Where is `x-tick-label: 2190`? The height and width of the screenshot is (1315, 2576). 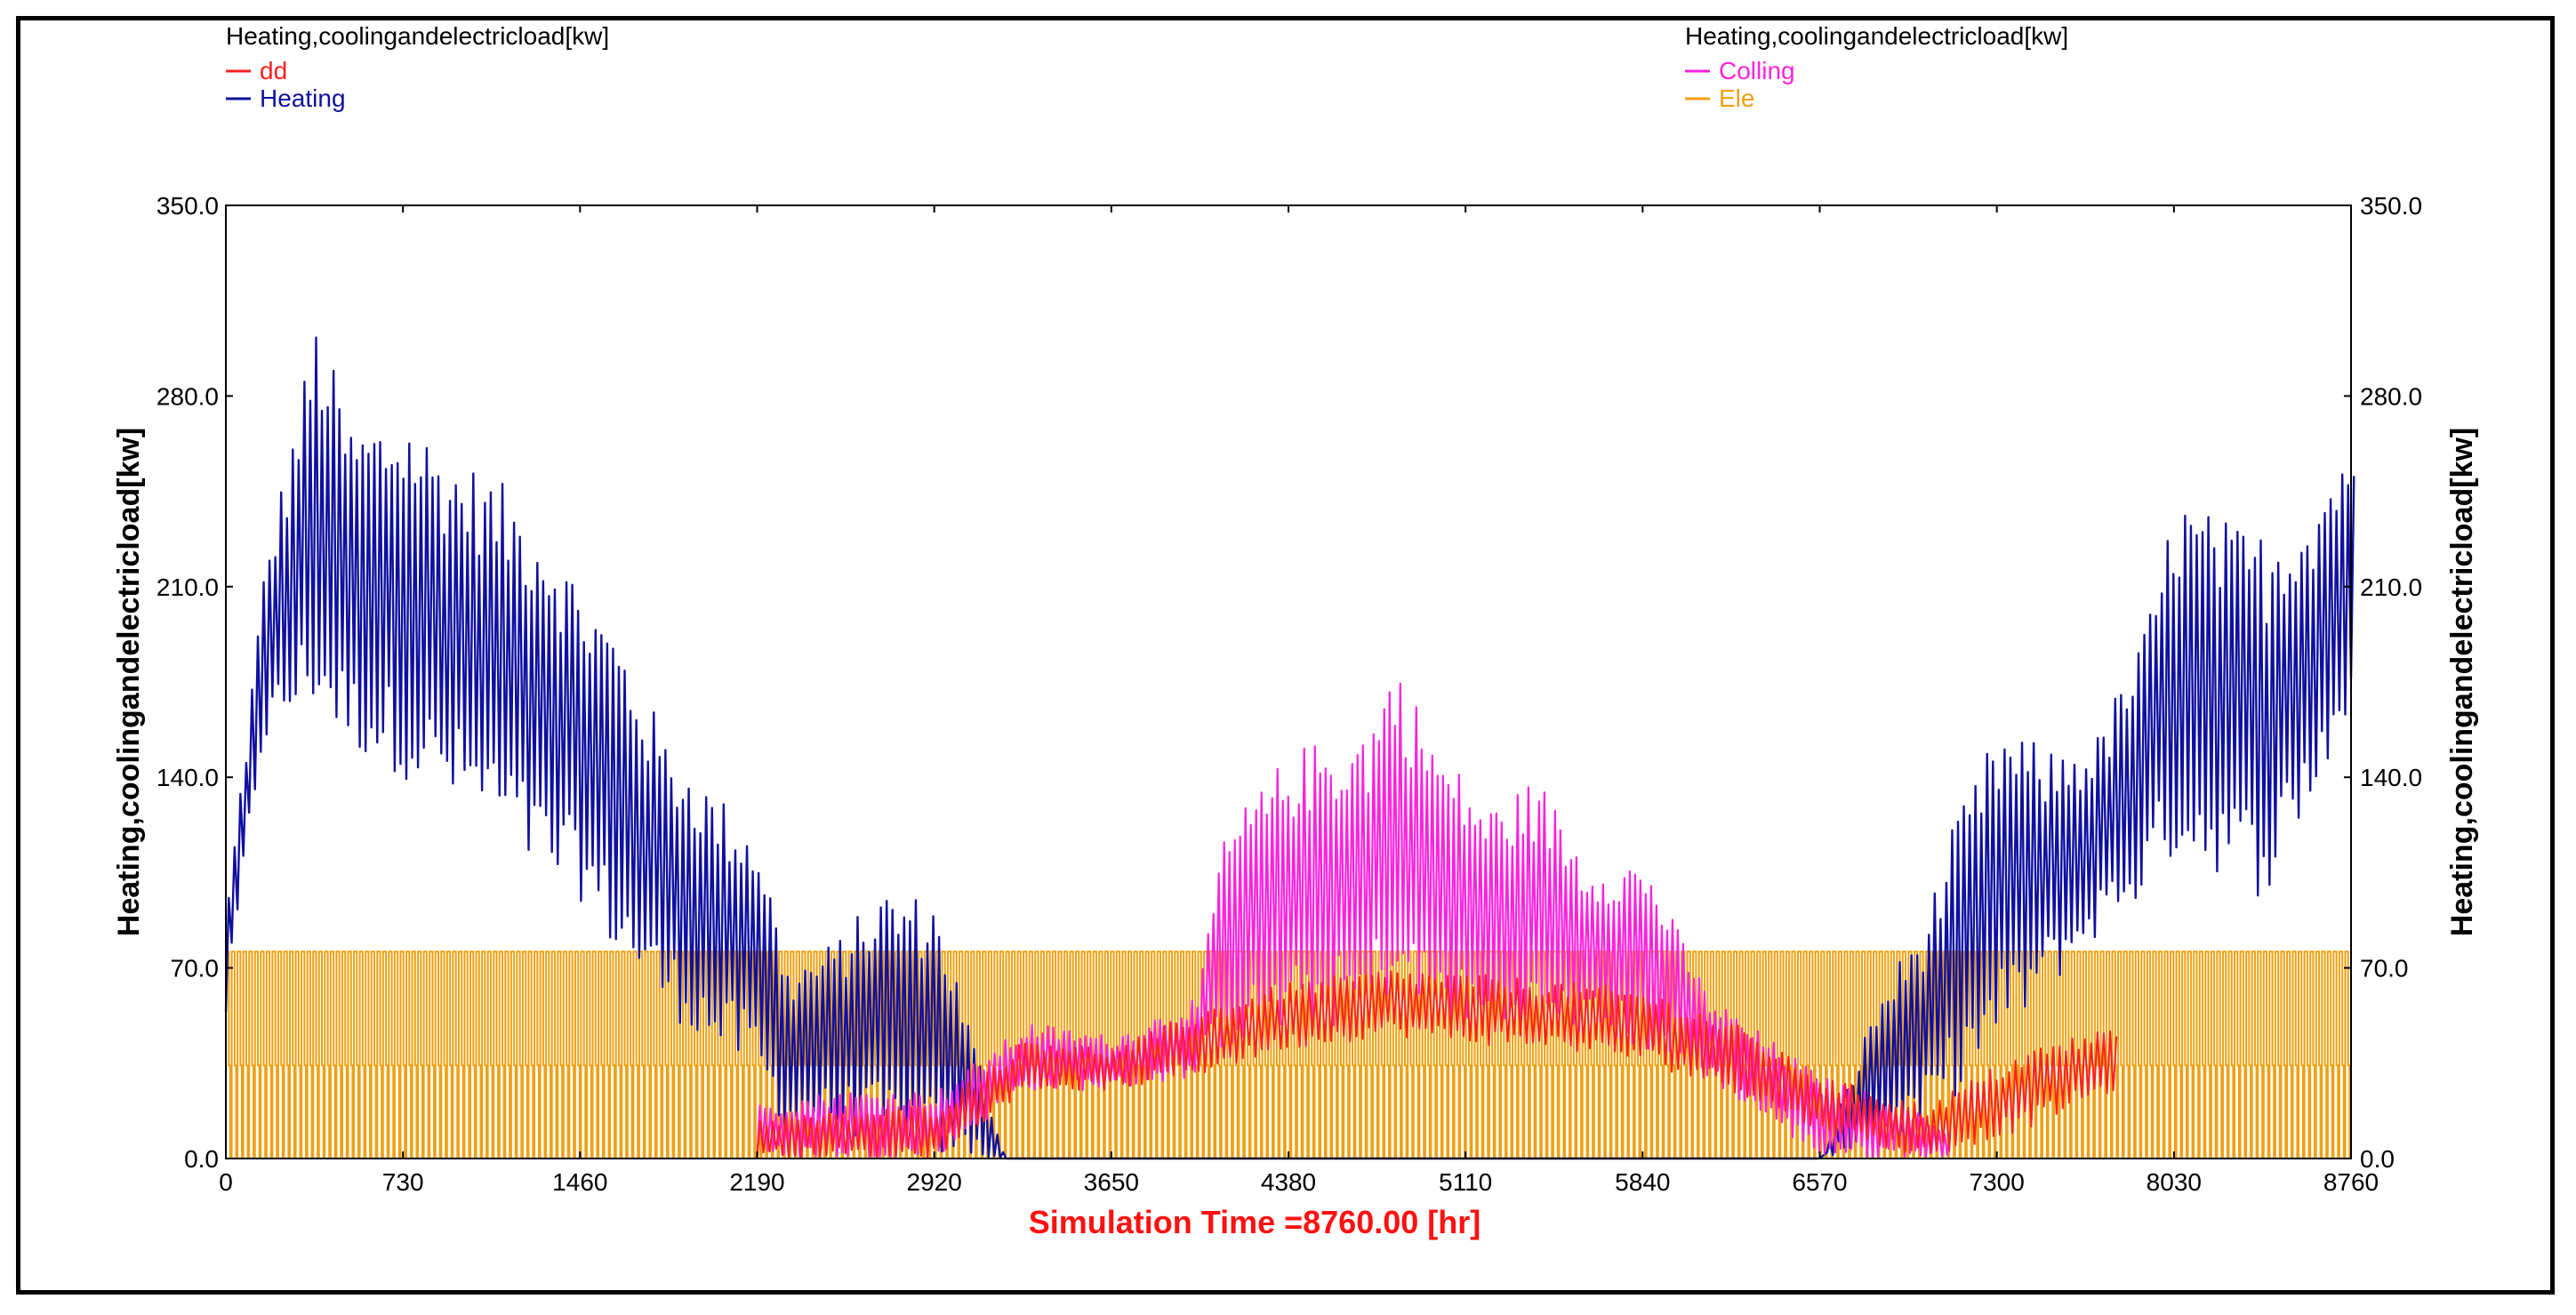 x-tick-label: 2190 is located at coordinates (756, 1182).